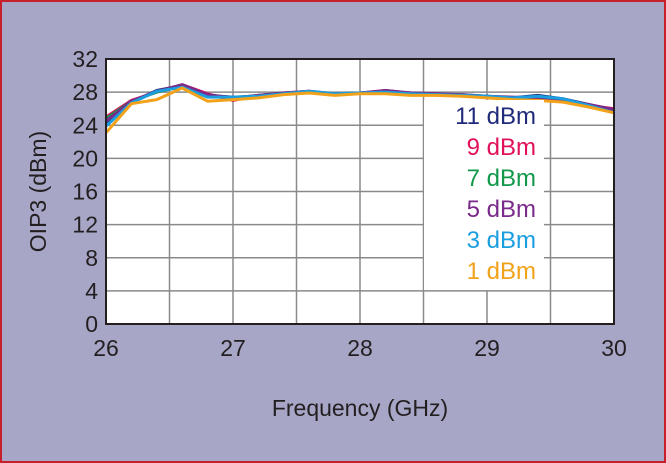 This screenshot has width=666, height=463. I want to click on legend-entry: 1 dBm, so click(501, 271).